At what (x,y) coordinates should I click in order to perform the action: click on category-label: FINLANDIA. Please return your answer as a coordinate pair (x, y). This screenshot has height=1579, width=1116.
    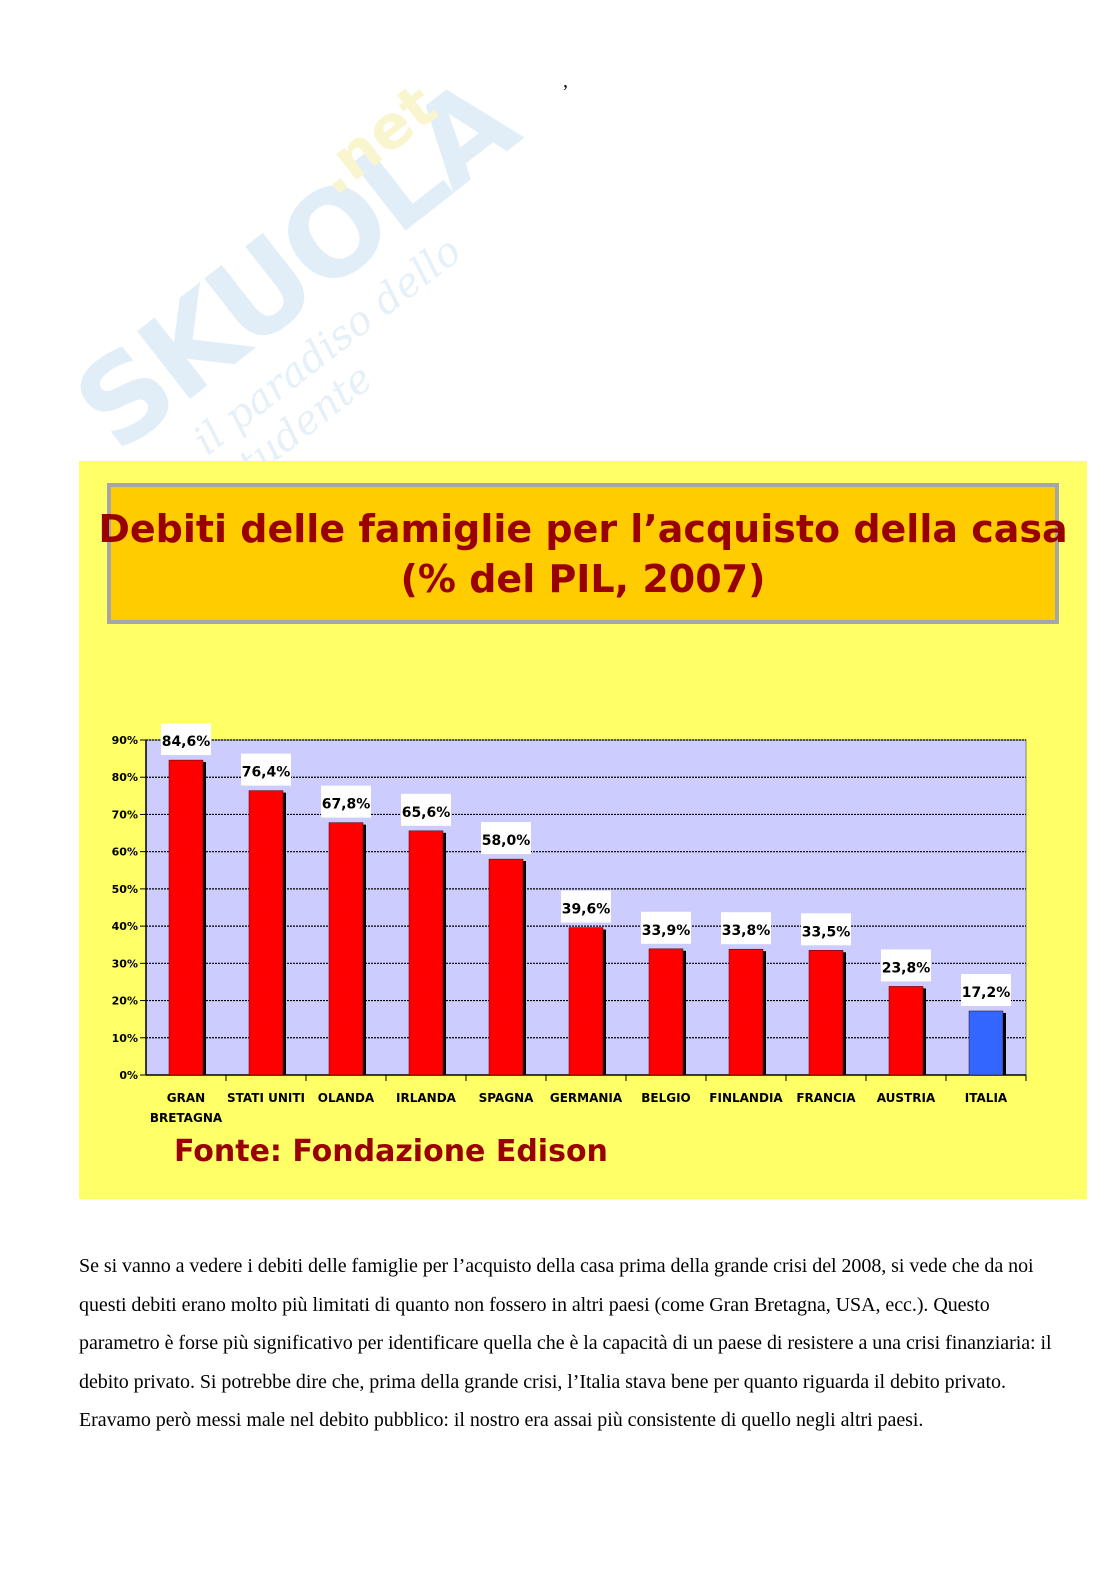
    Looking at the image, I should click on (746, 1098).